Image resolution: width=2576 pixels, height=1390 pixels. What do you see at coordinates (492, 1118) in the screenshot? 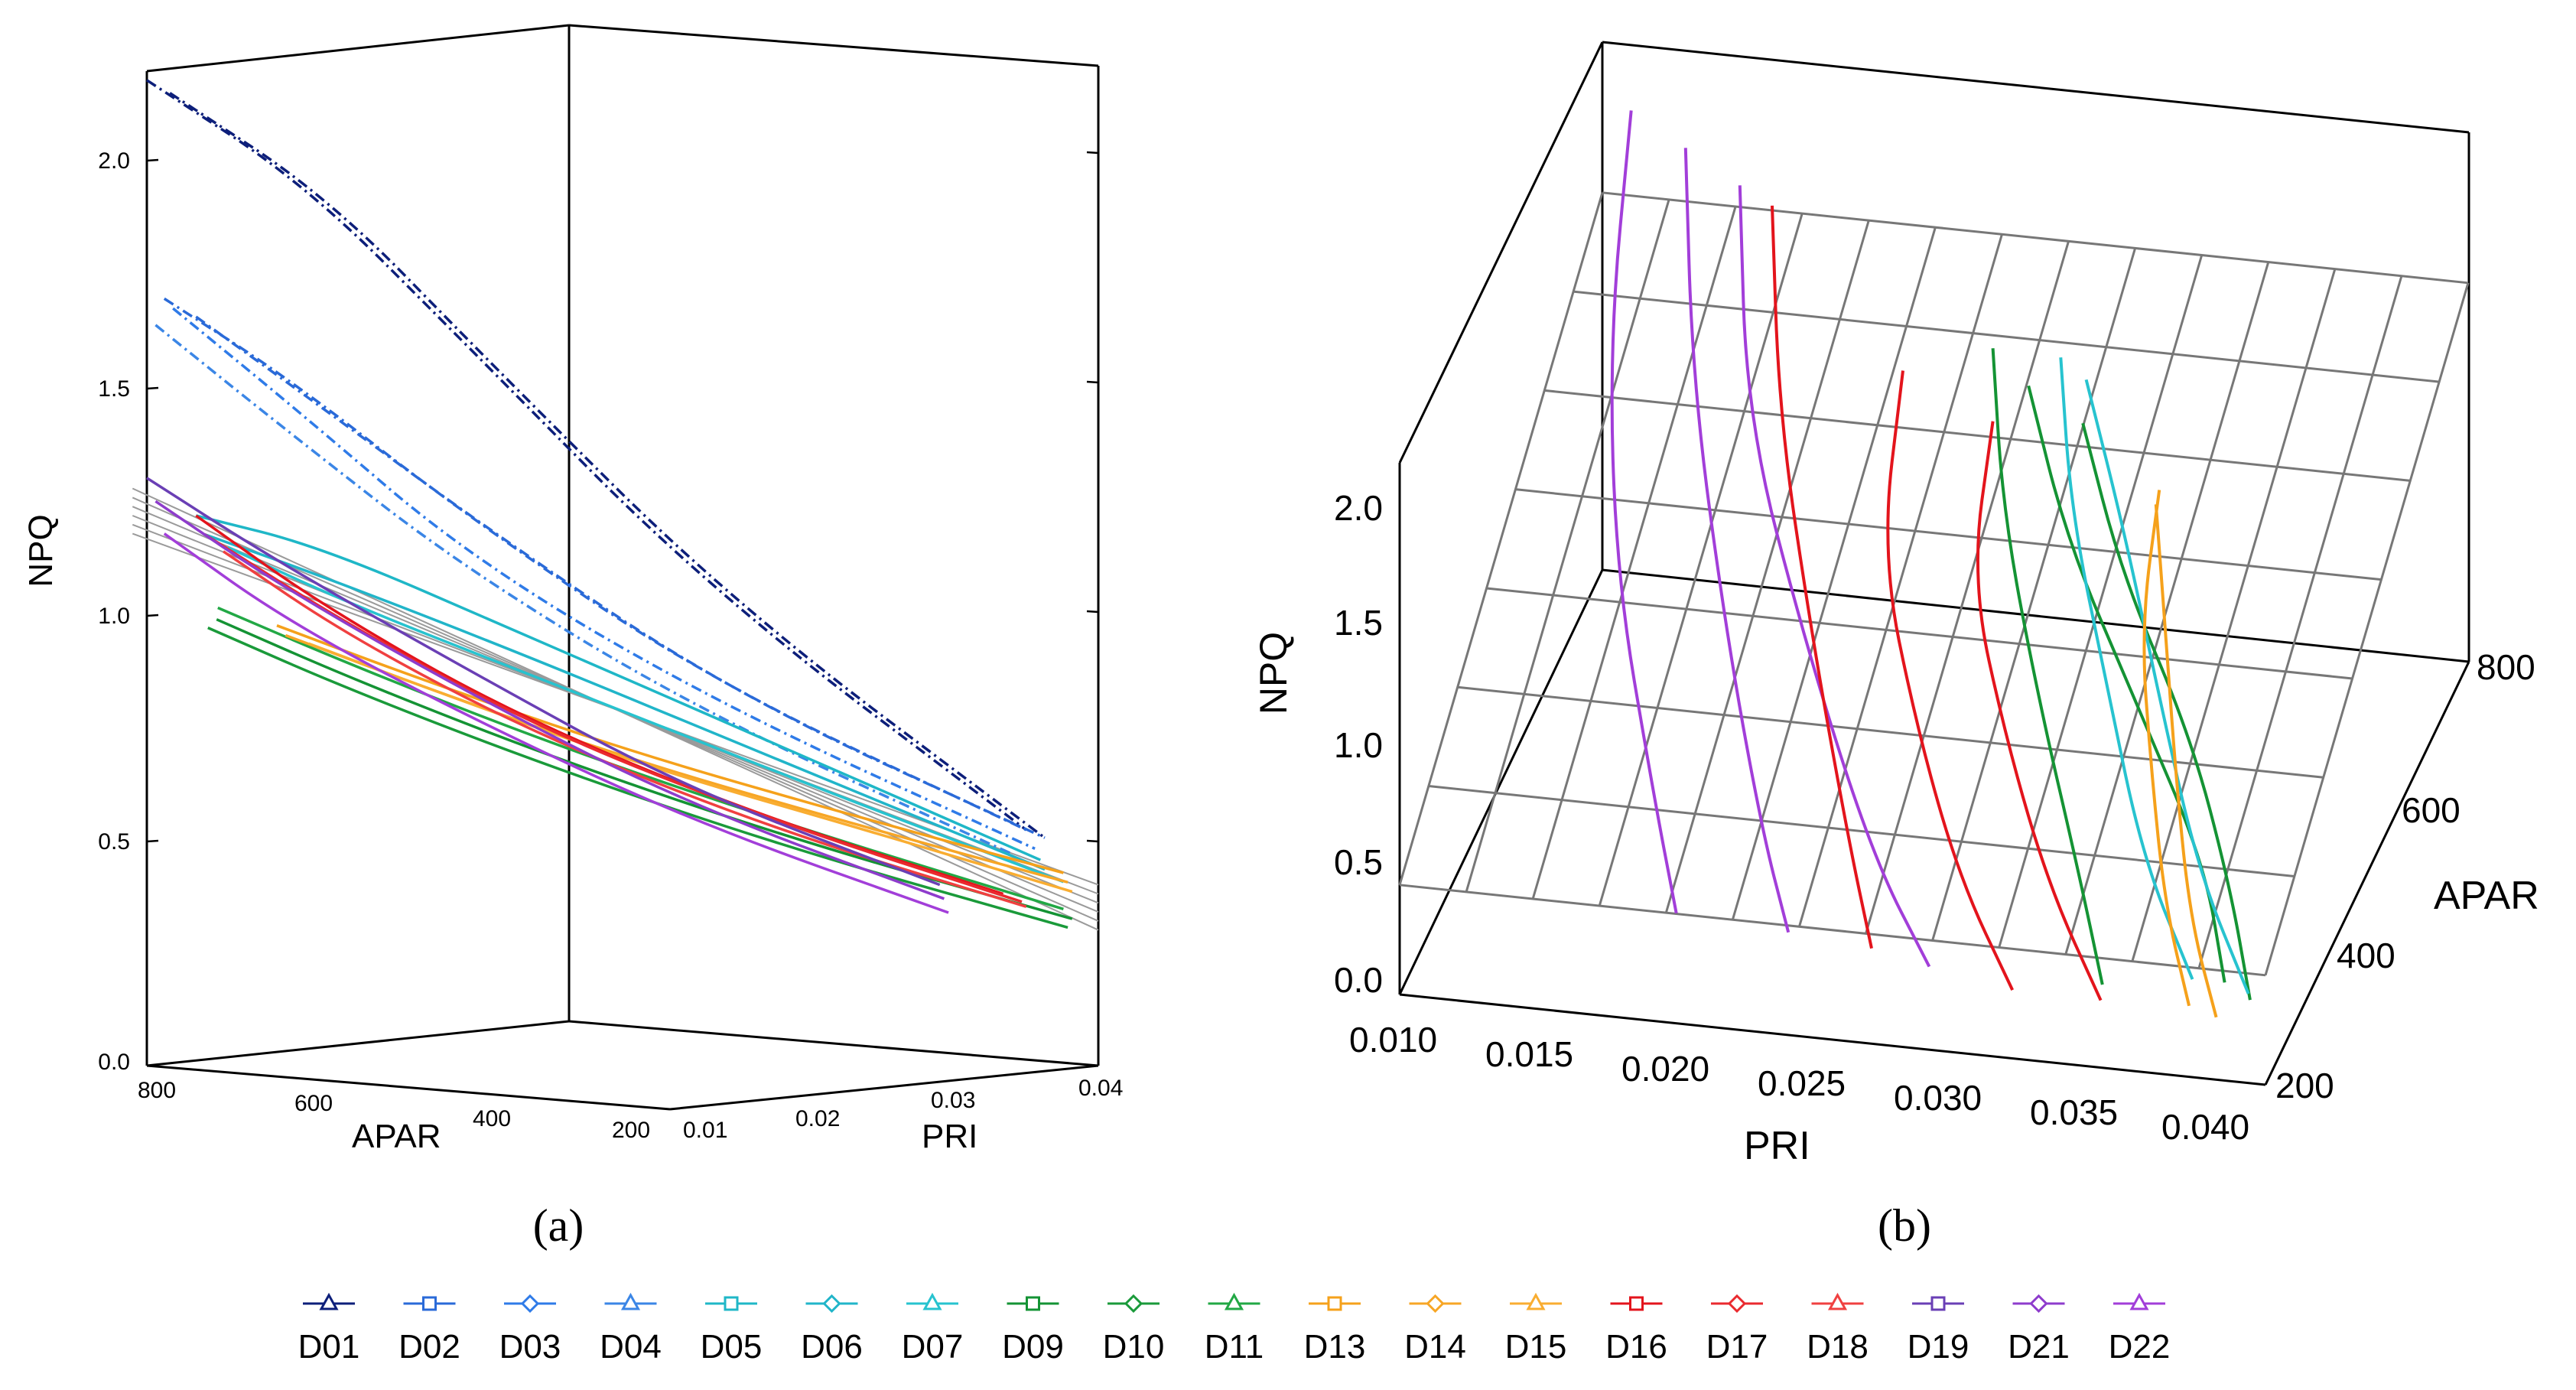
I see `y-tick-label: 400` at bounding box center [492, 1118].